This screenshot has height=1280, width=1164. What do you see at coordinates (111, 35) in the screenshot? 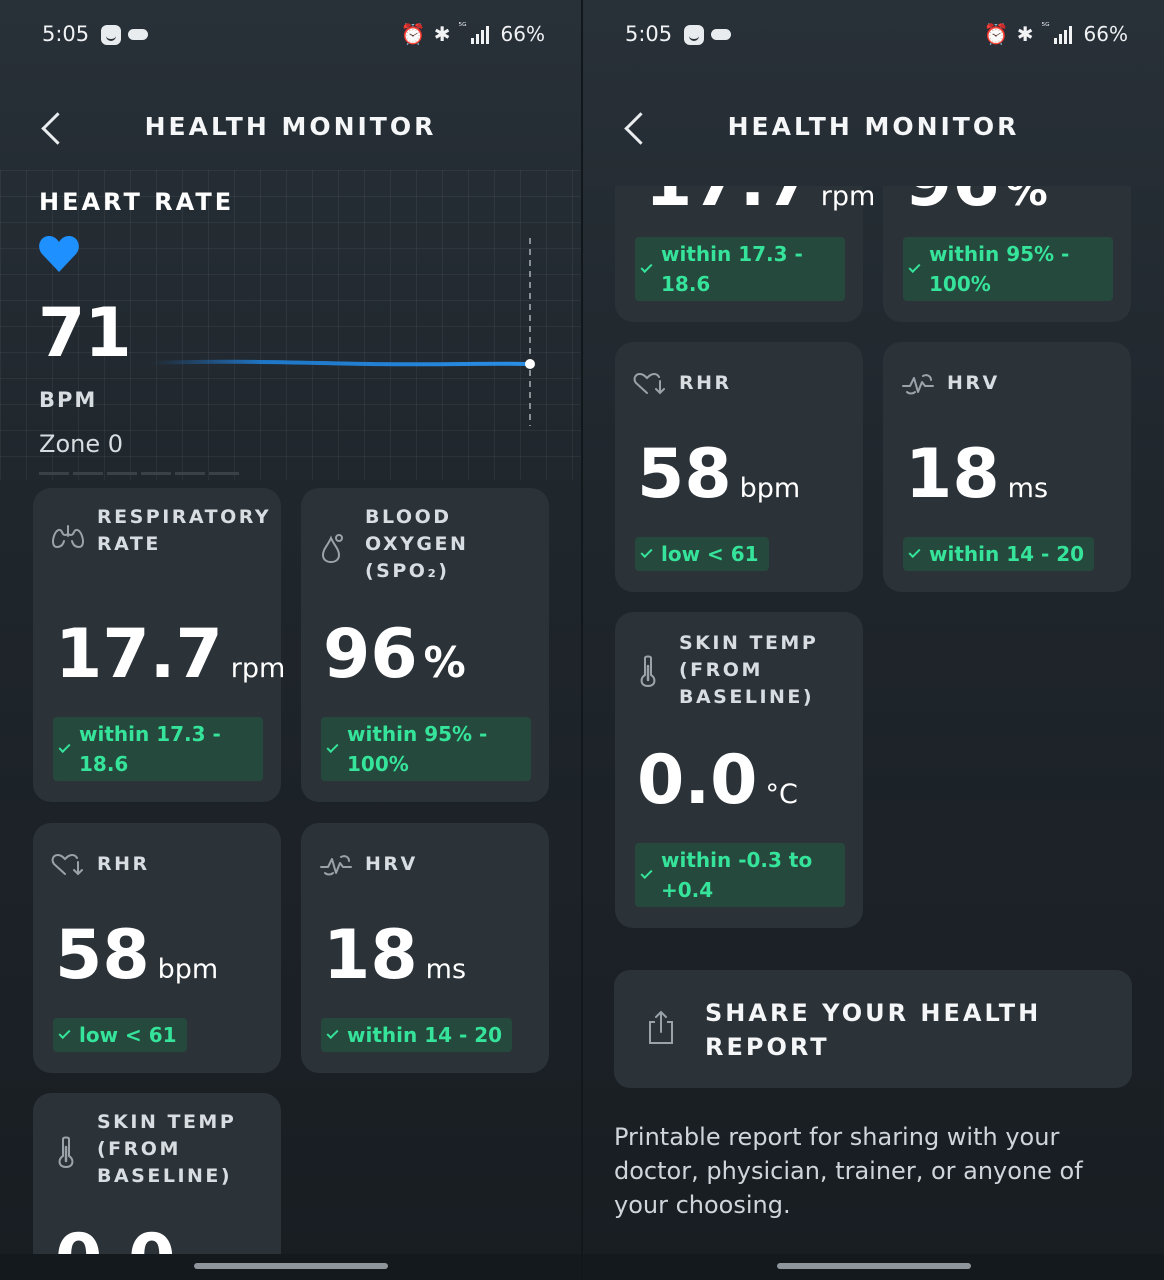
I see `notification-app-icon` at bounding box center [111, 35].